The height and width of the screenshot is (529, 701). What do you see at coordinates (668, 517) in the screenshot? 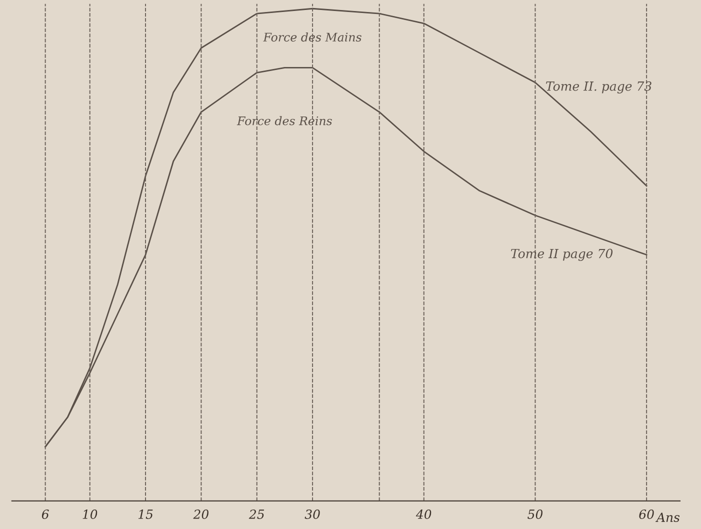
I see `x-axis-title: Ans` at bounding box center [668, 517].